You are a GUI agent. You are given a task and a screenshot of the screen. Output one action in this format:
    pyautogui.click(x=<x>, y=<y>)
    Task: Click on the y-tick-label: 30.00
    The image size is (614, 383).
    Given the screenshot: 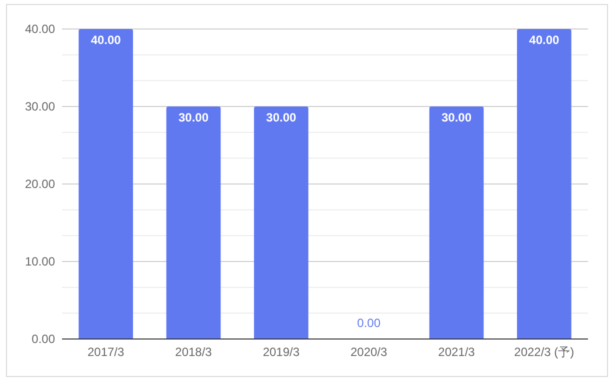 What is the action you would take?
    pyautogui.click(x=40, y=107)
    